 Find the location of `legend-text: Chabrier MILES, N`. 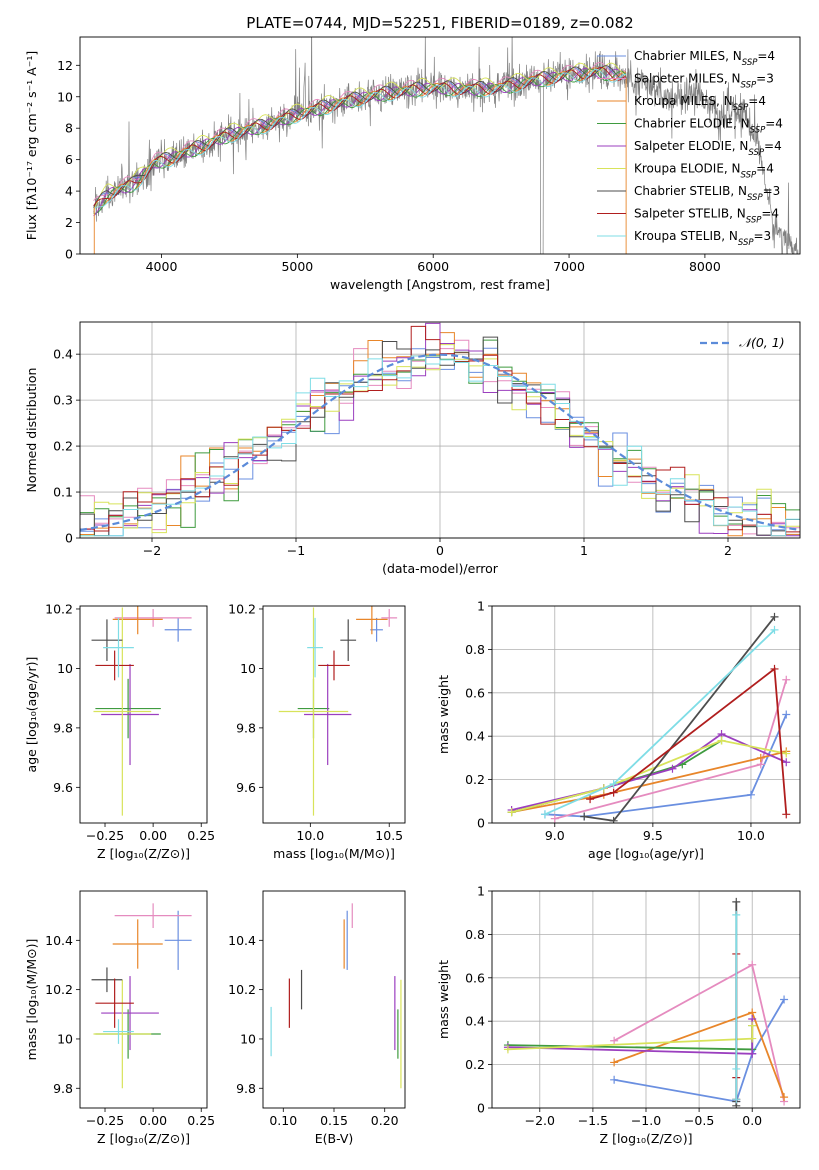

legend-text: Chabrier MILES, N is located at coordinates (688, 56).